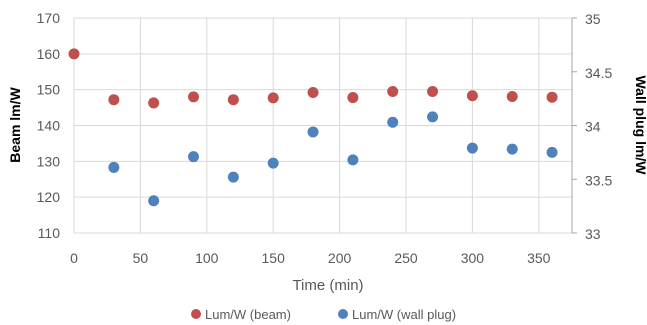  I want to click on y-left-tick-label: 150, so click(49, 90).